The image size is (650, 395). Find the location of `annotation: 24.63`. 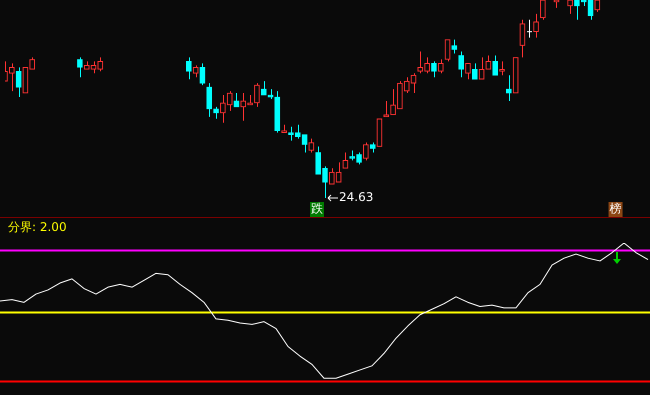

annotation: 24.63 is located at coordinates (356, 197).